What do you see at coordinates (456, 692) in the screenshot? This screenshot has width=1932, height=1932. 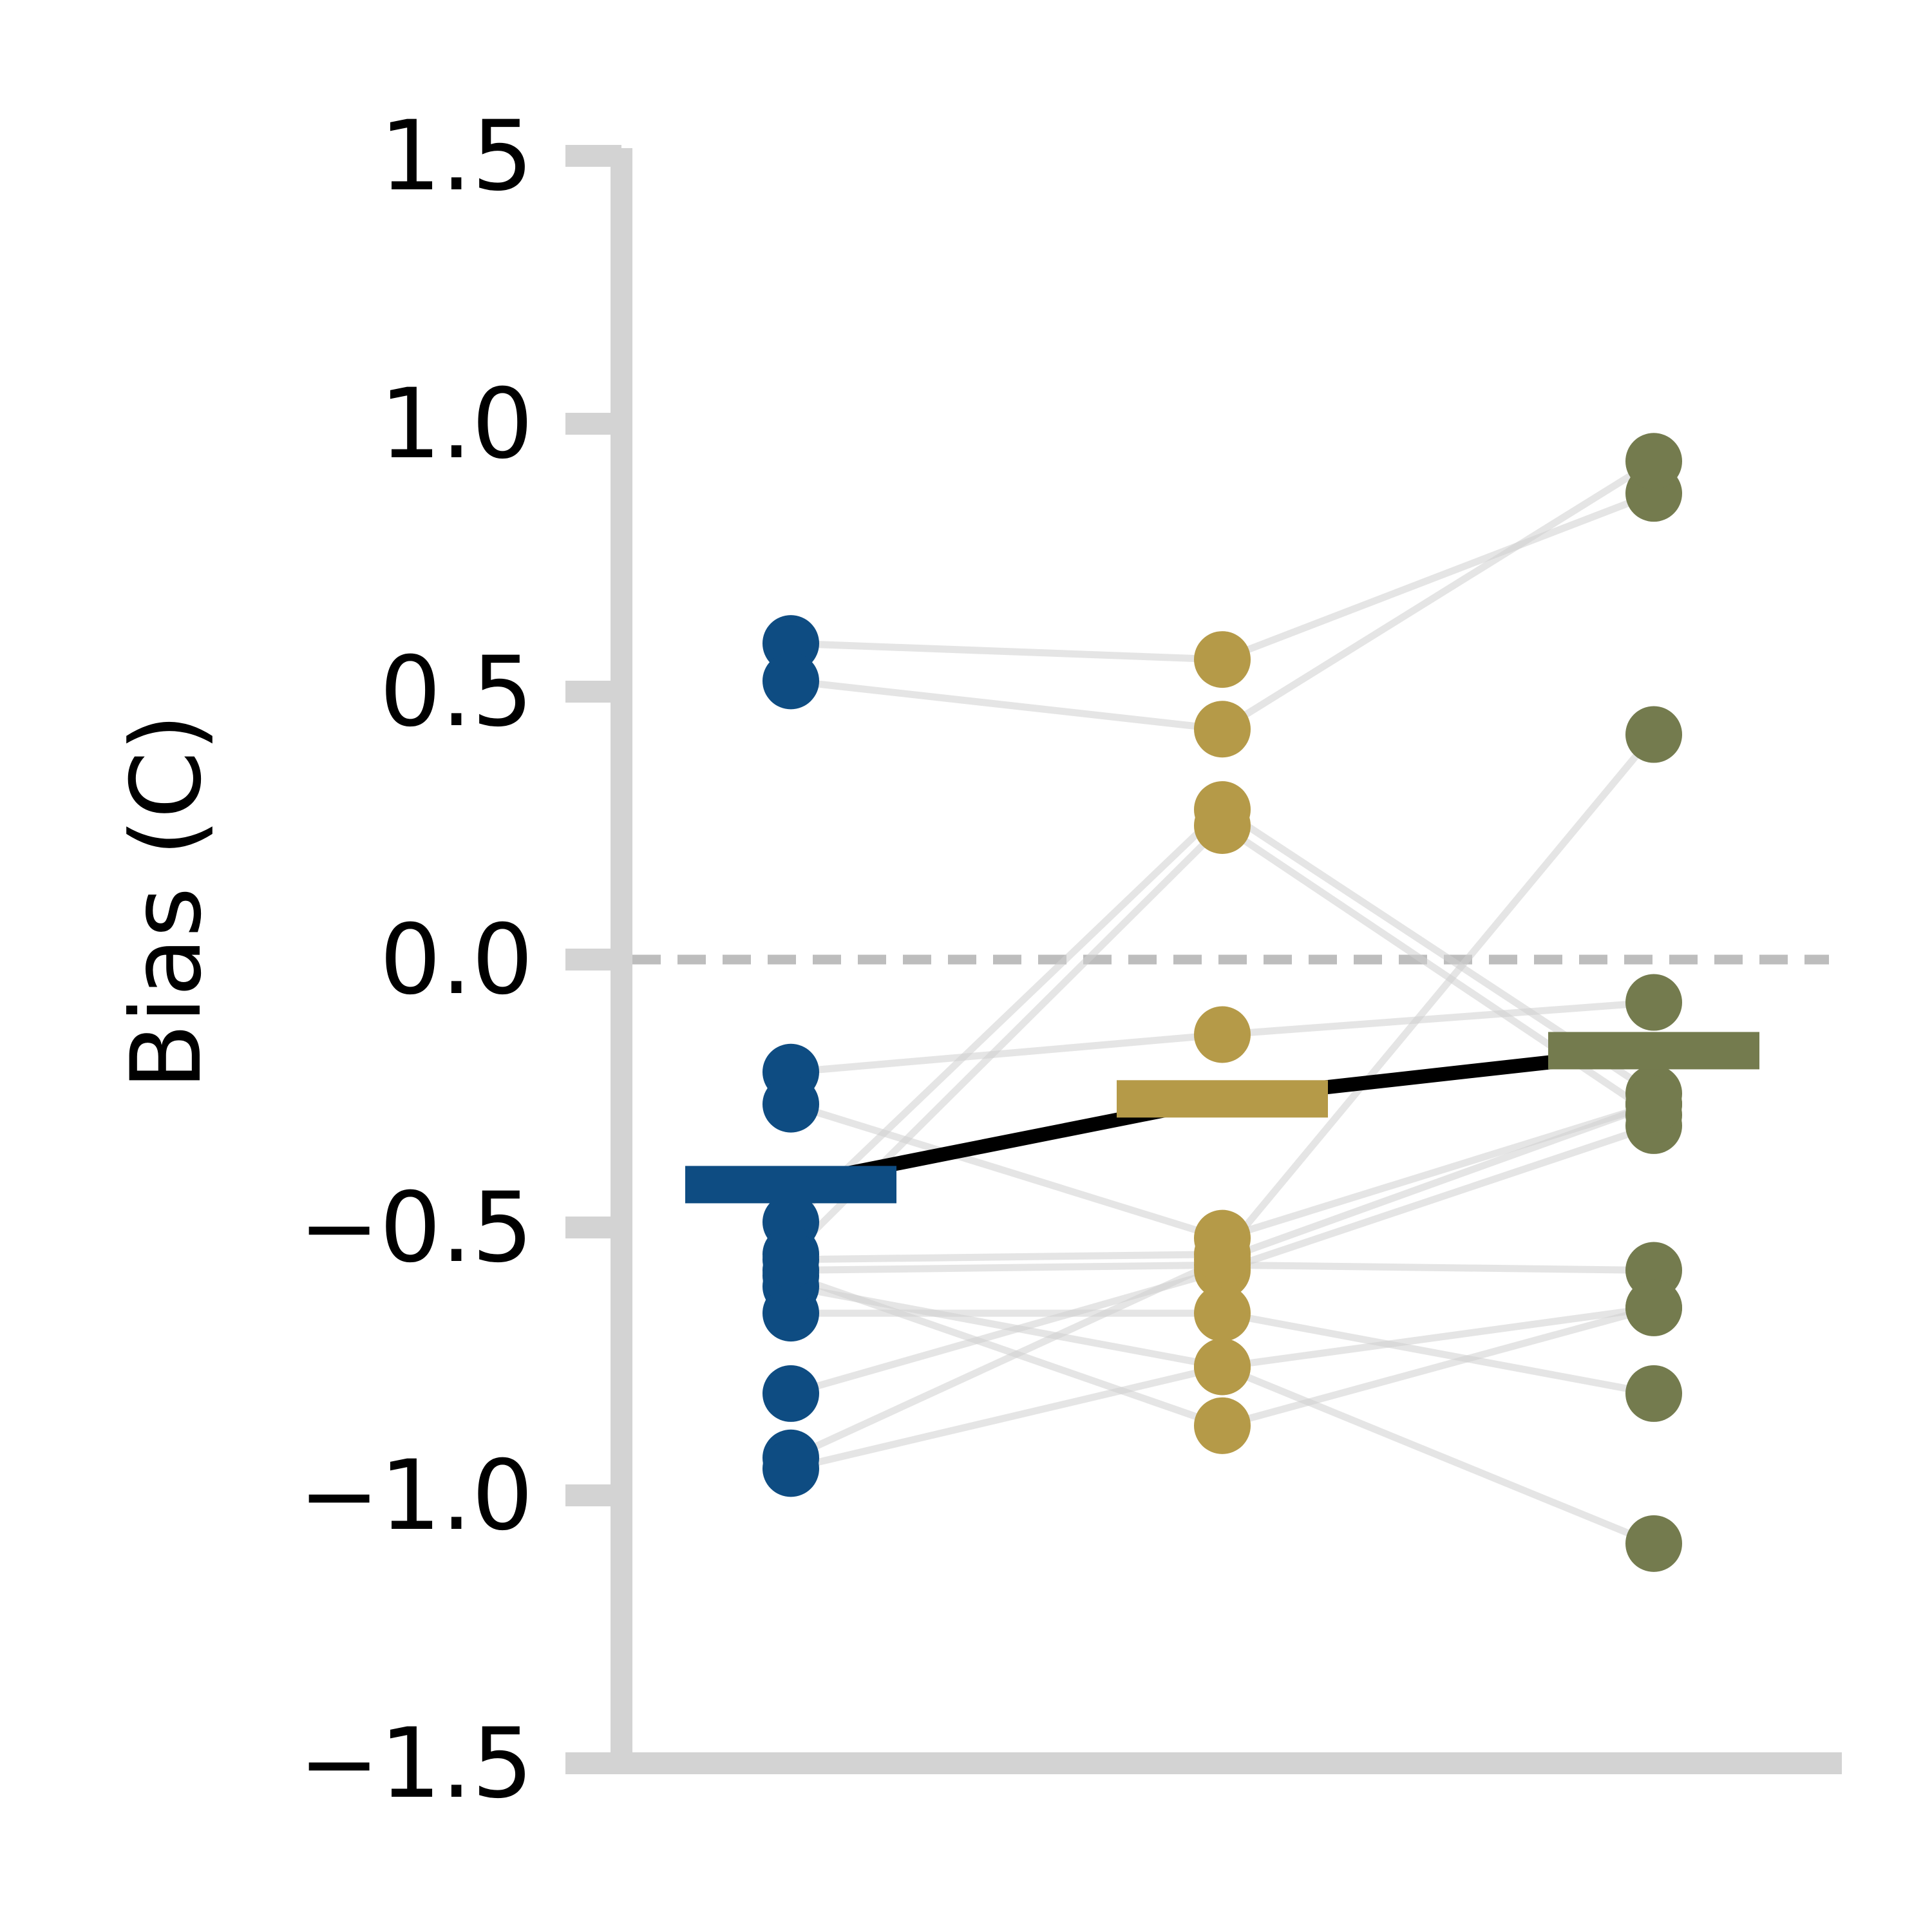 I see `y-tick-label: 0.5` at bounding box center [456, 692].